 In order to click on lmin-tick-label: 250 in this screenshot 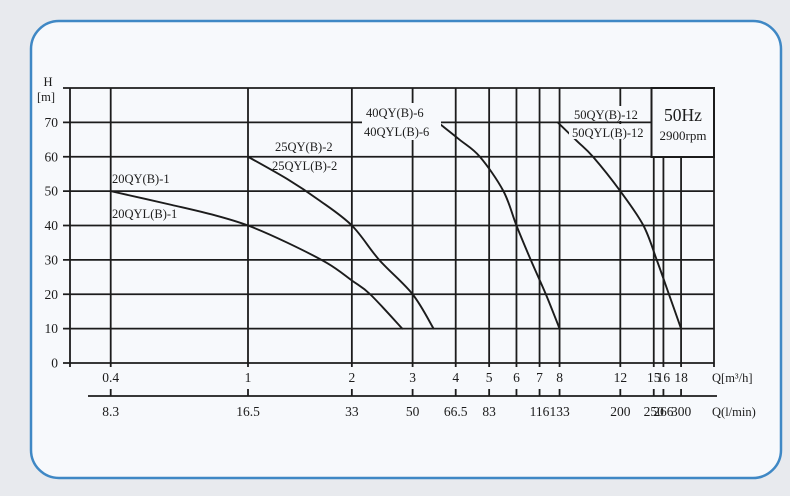, I will do `click(654, 411)`.